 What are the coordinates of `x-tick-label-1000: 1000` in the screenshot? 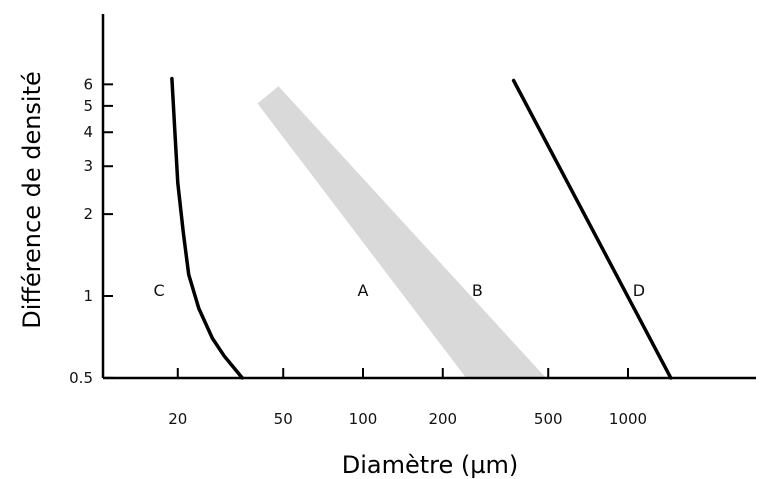 It's located at (628, 419).